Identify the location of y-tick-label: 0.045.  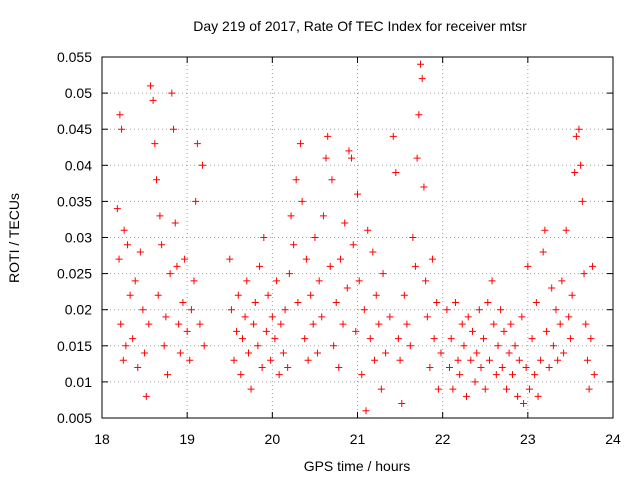
(74, 129).